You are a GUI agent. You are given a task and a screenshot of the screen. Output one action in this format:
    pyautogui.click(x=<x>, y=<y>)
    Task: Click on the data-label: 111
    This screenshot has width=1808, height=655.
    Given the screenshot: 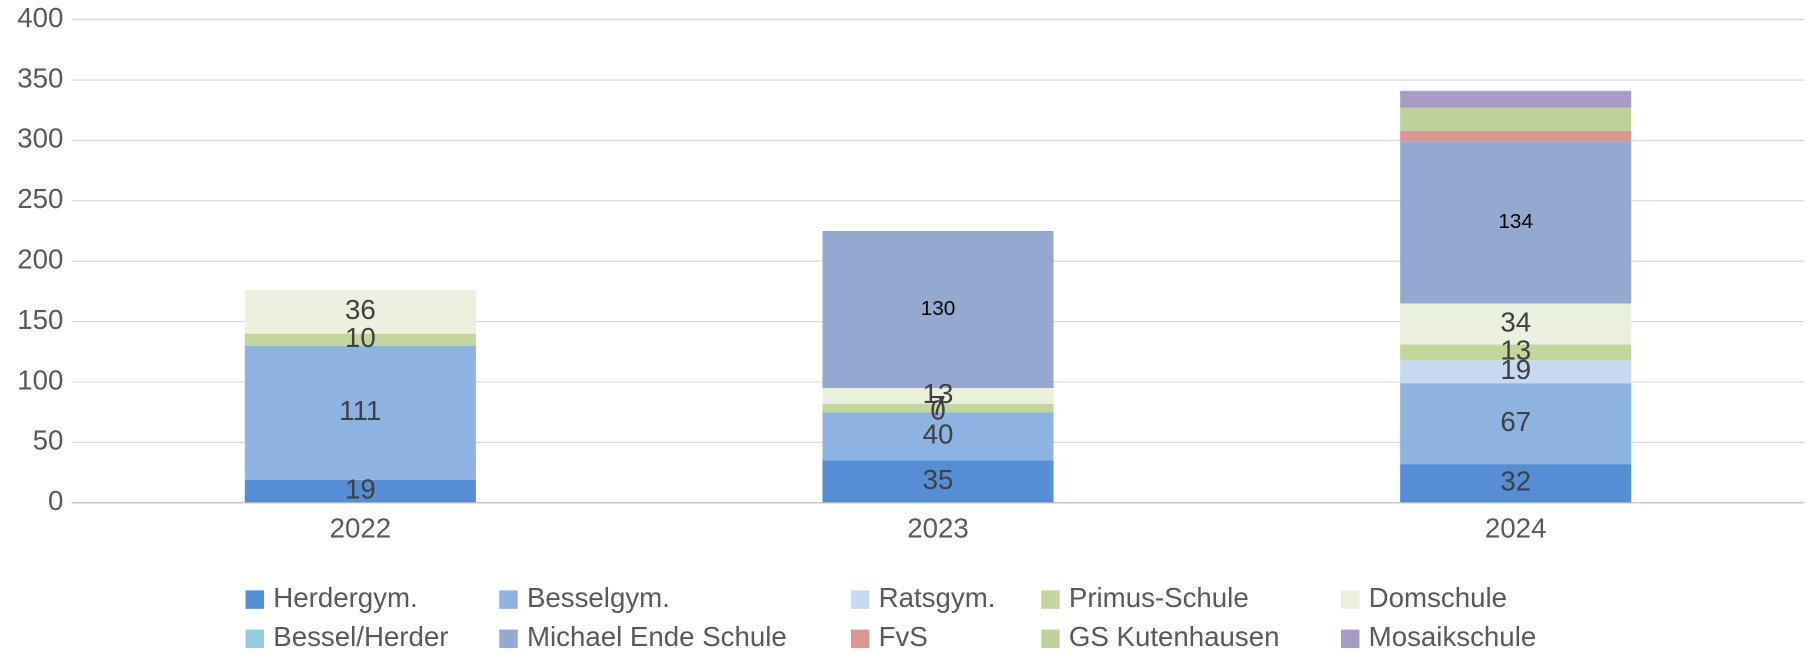 What is the action you would take?
    pyautogui.click(x=360, y=410)
    